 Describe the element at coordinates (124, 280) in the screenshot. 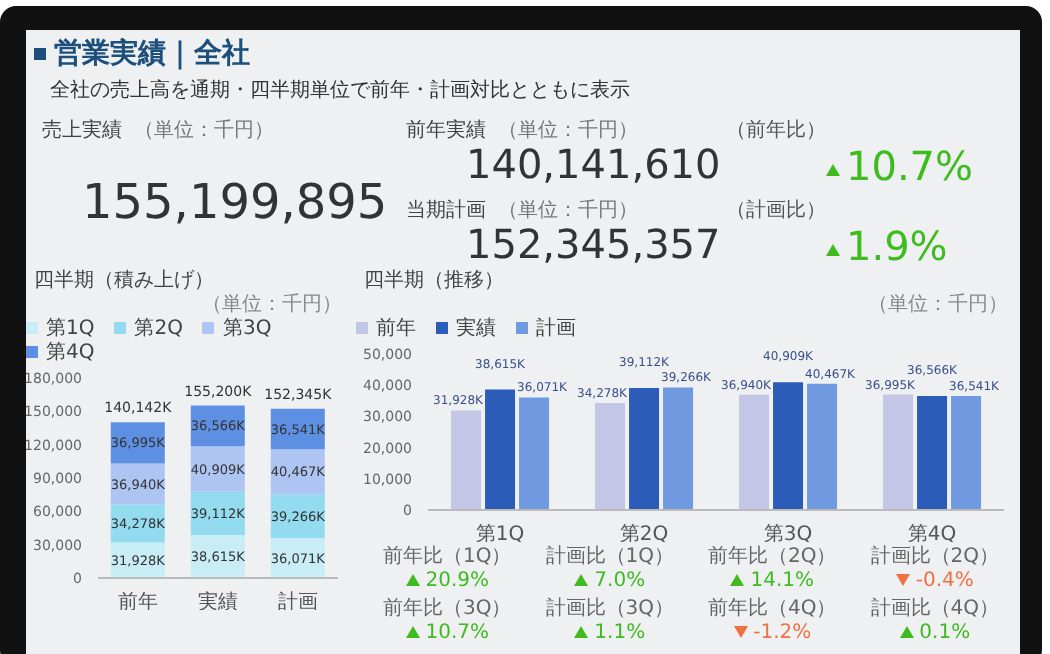

I see `chart-title: 四半期（積み上げ）` at that location.